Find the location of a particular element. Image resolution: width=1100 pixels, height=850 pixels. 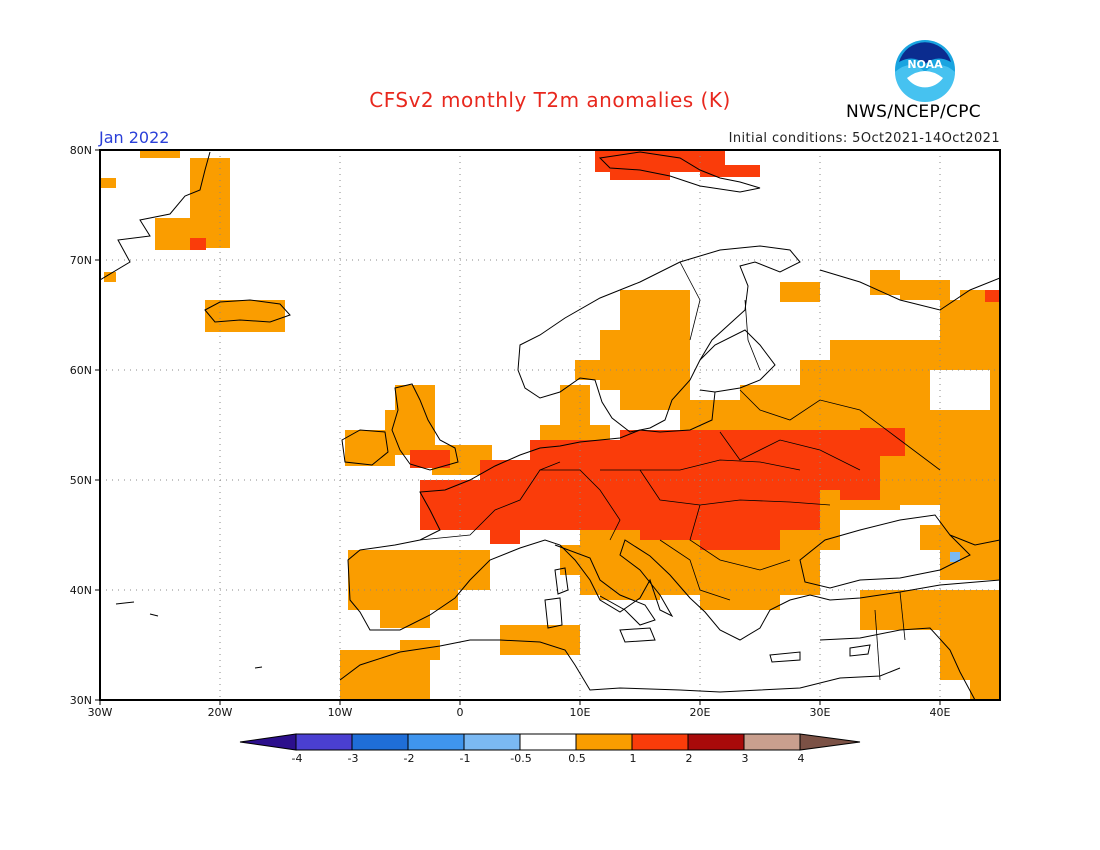

colorbar-label: -1 is located at coordinates (465, 758).